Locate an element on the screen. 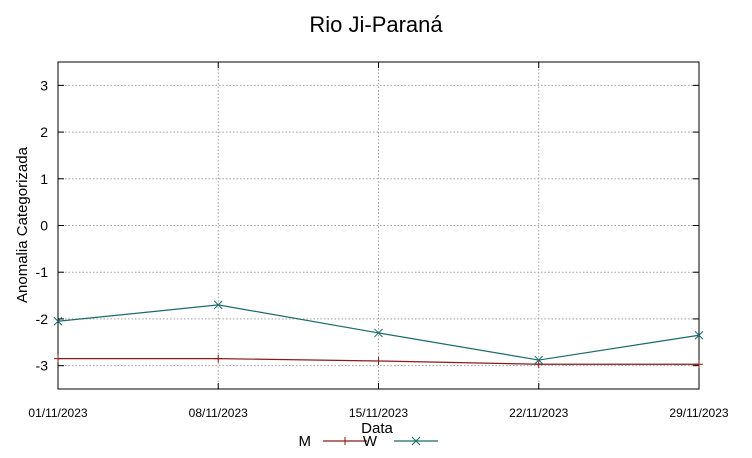 This screenshot has width=752, height=458. legend-marker-W is located at coordinates (416, 441).